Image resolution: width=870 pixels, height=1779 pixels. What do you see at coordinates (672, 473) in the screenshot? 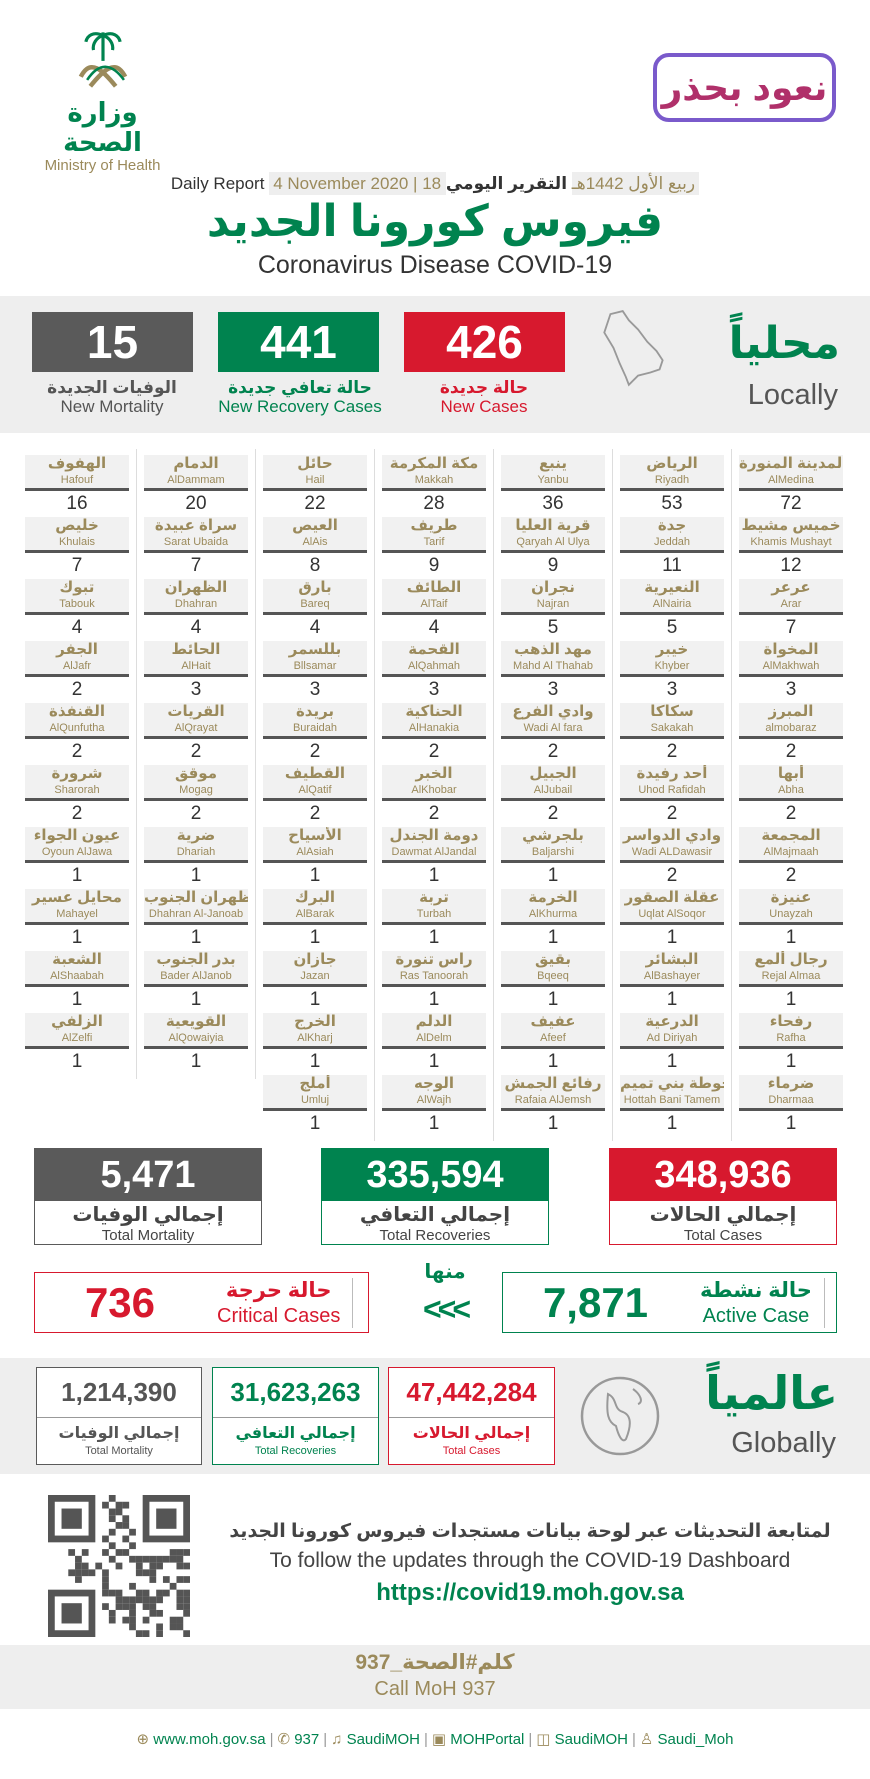
I see `city-label: الرياض Riyadh` at bounding box center [672, 473].